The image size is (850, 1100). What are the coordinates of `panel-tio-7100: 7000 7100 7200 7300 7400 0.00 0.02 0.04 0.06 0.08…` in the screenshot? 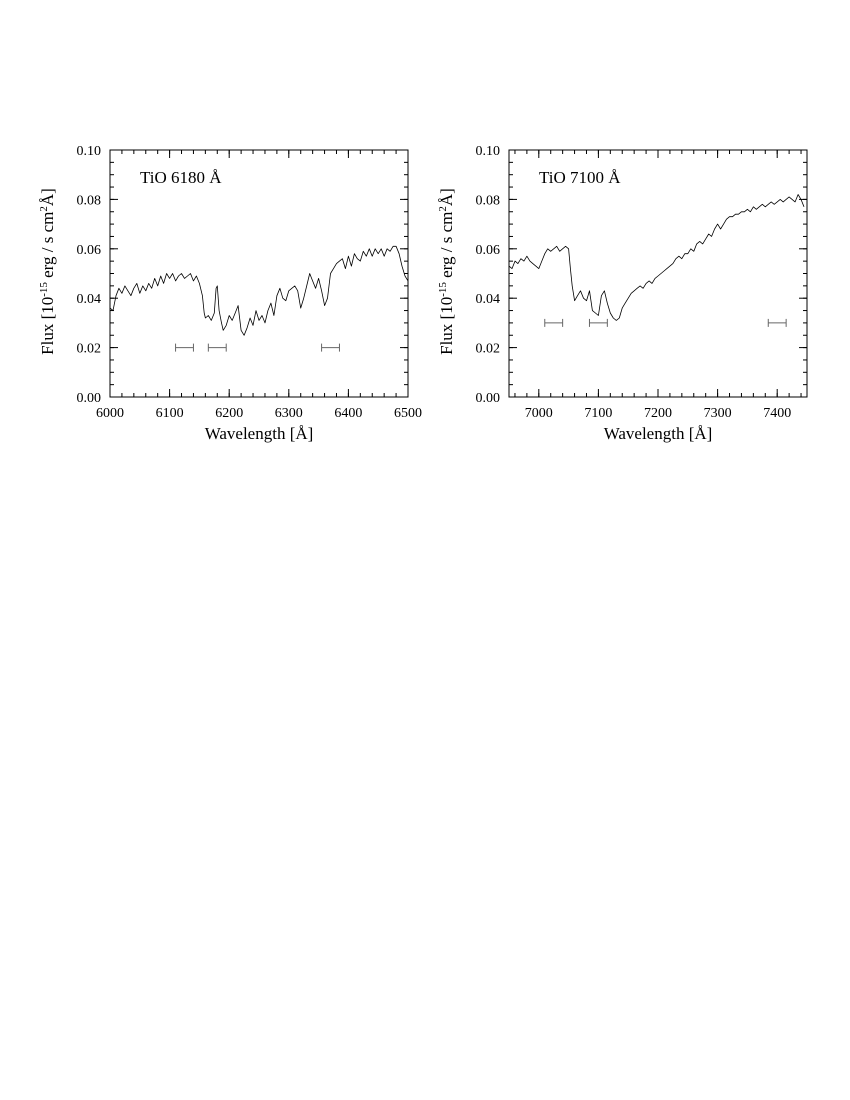 It's located at (622, 293).